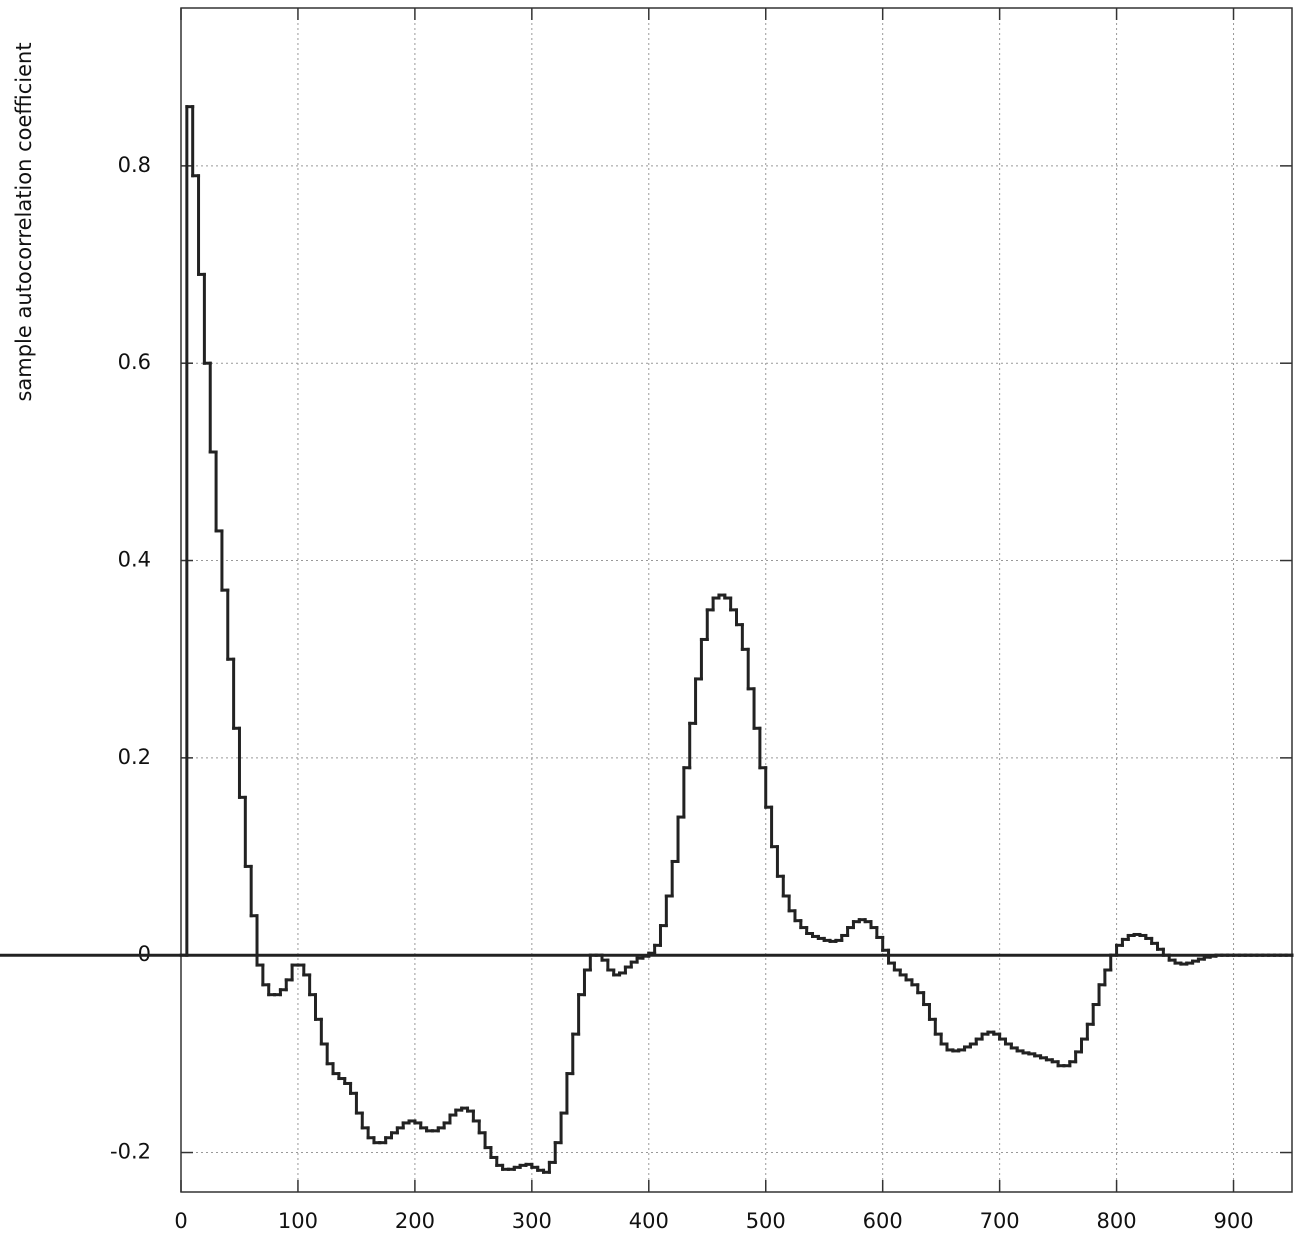  What do you see at coordinates (1000, 1221) in the screenshot?
I see `x-tick-label: 700` at bounding box center [1000, 1221].